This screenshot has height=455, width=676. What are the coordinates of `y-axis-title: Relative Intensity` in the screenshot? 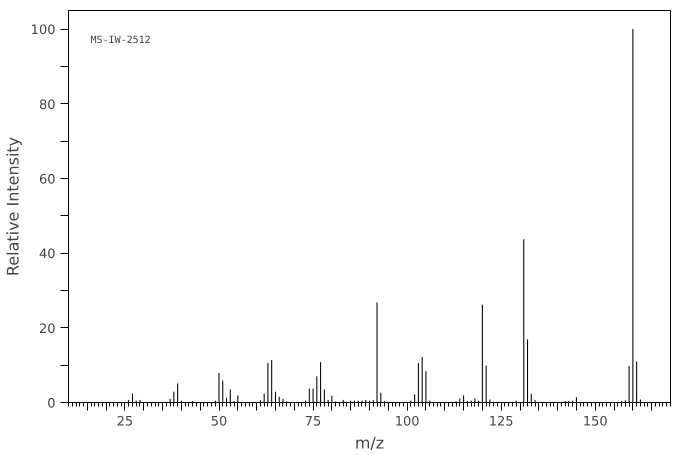 It's located at (13, 206).